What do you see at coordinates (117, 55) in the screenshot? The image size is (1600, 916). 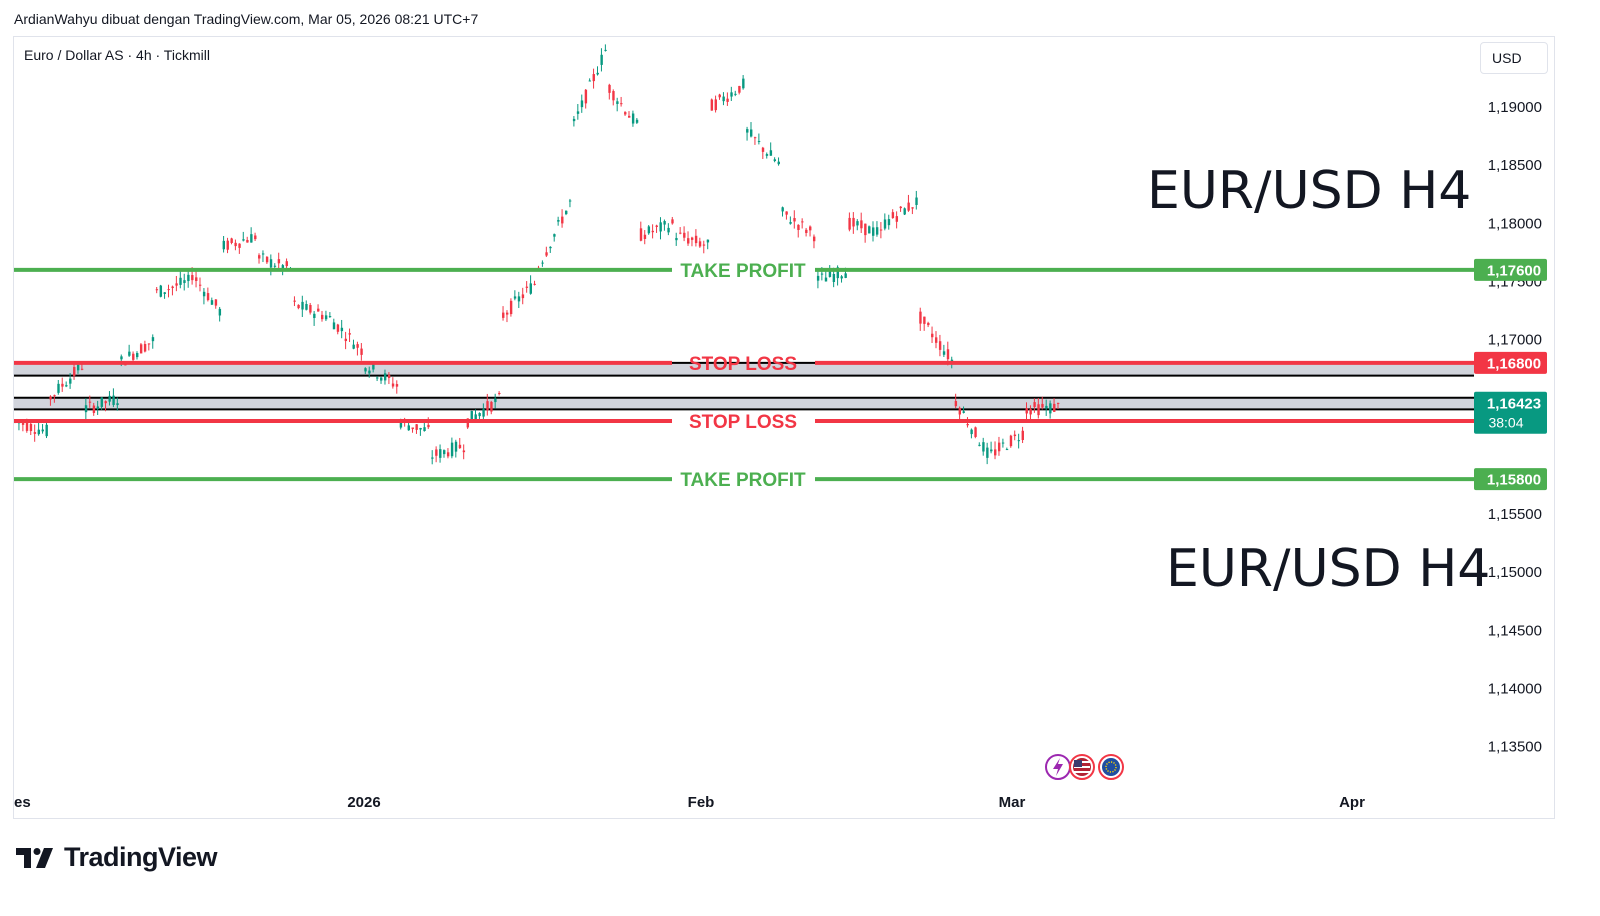 I see `symbol-title: Euro / Dollar AS · 4h · Tickmill` at bounding box center [117, 55].